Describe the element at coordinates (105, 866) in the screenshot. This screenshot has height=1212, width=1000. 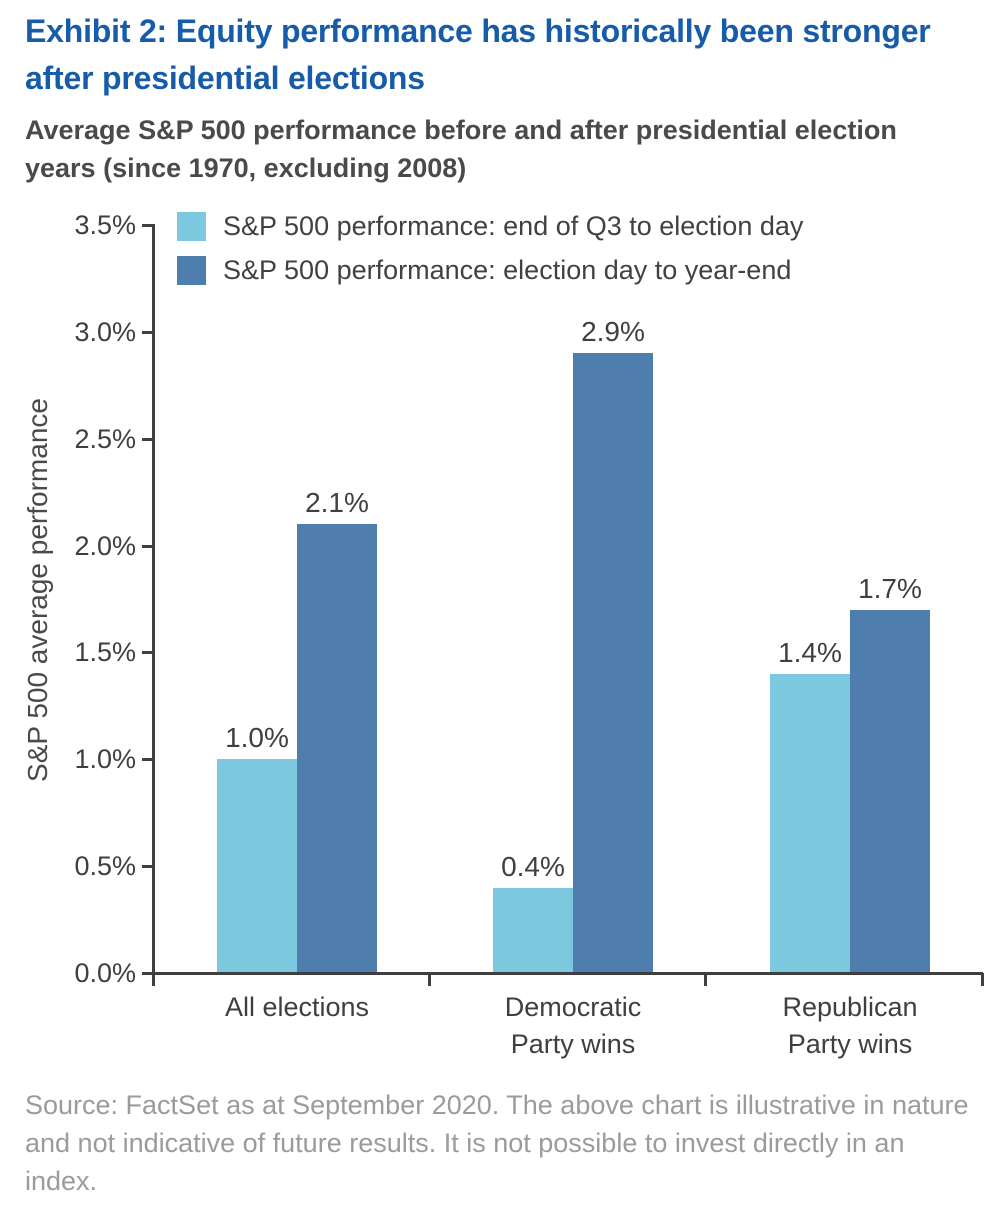
I see `y-tick-label: 0.5%` at that location.